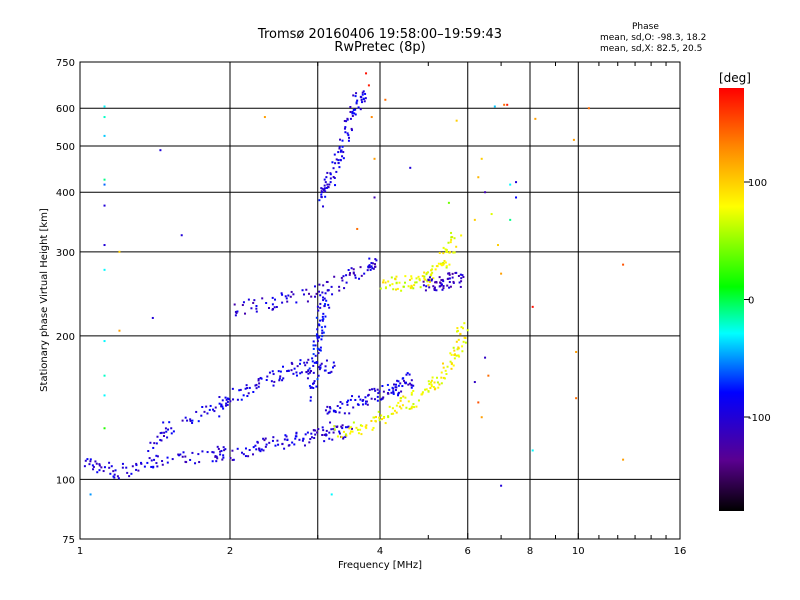 The width and height of the screenshot is (800, 600). I want to click on y-tick-label: 75, so click(68, 540).